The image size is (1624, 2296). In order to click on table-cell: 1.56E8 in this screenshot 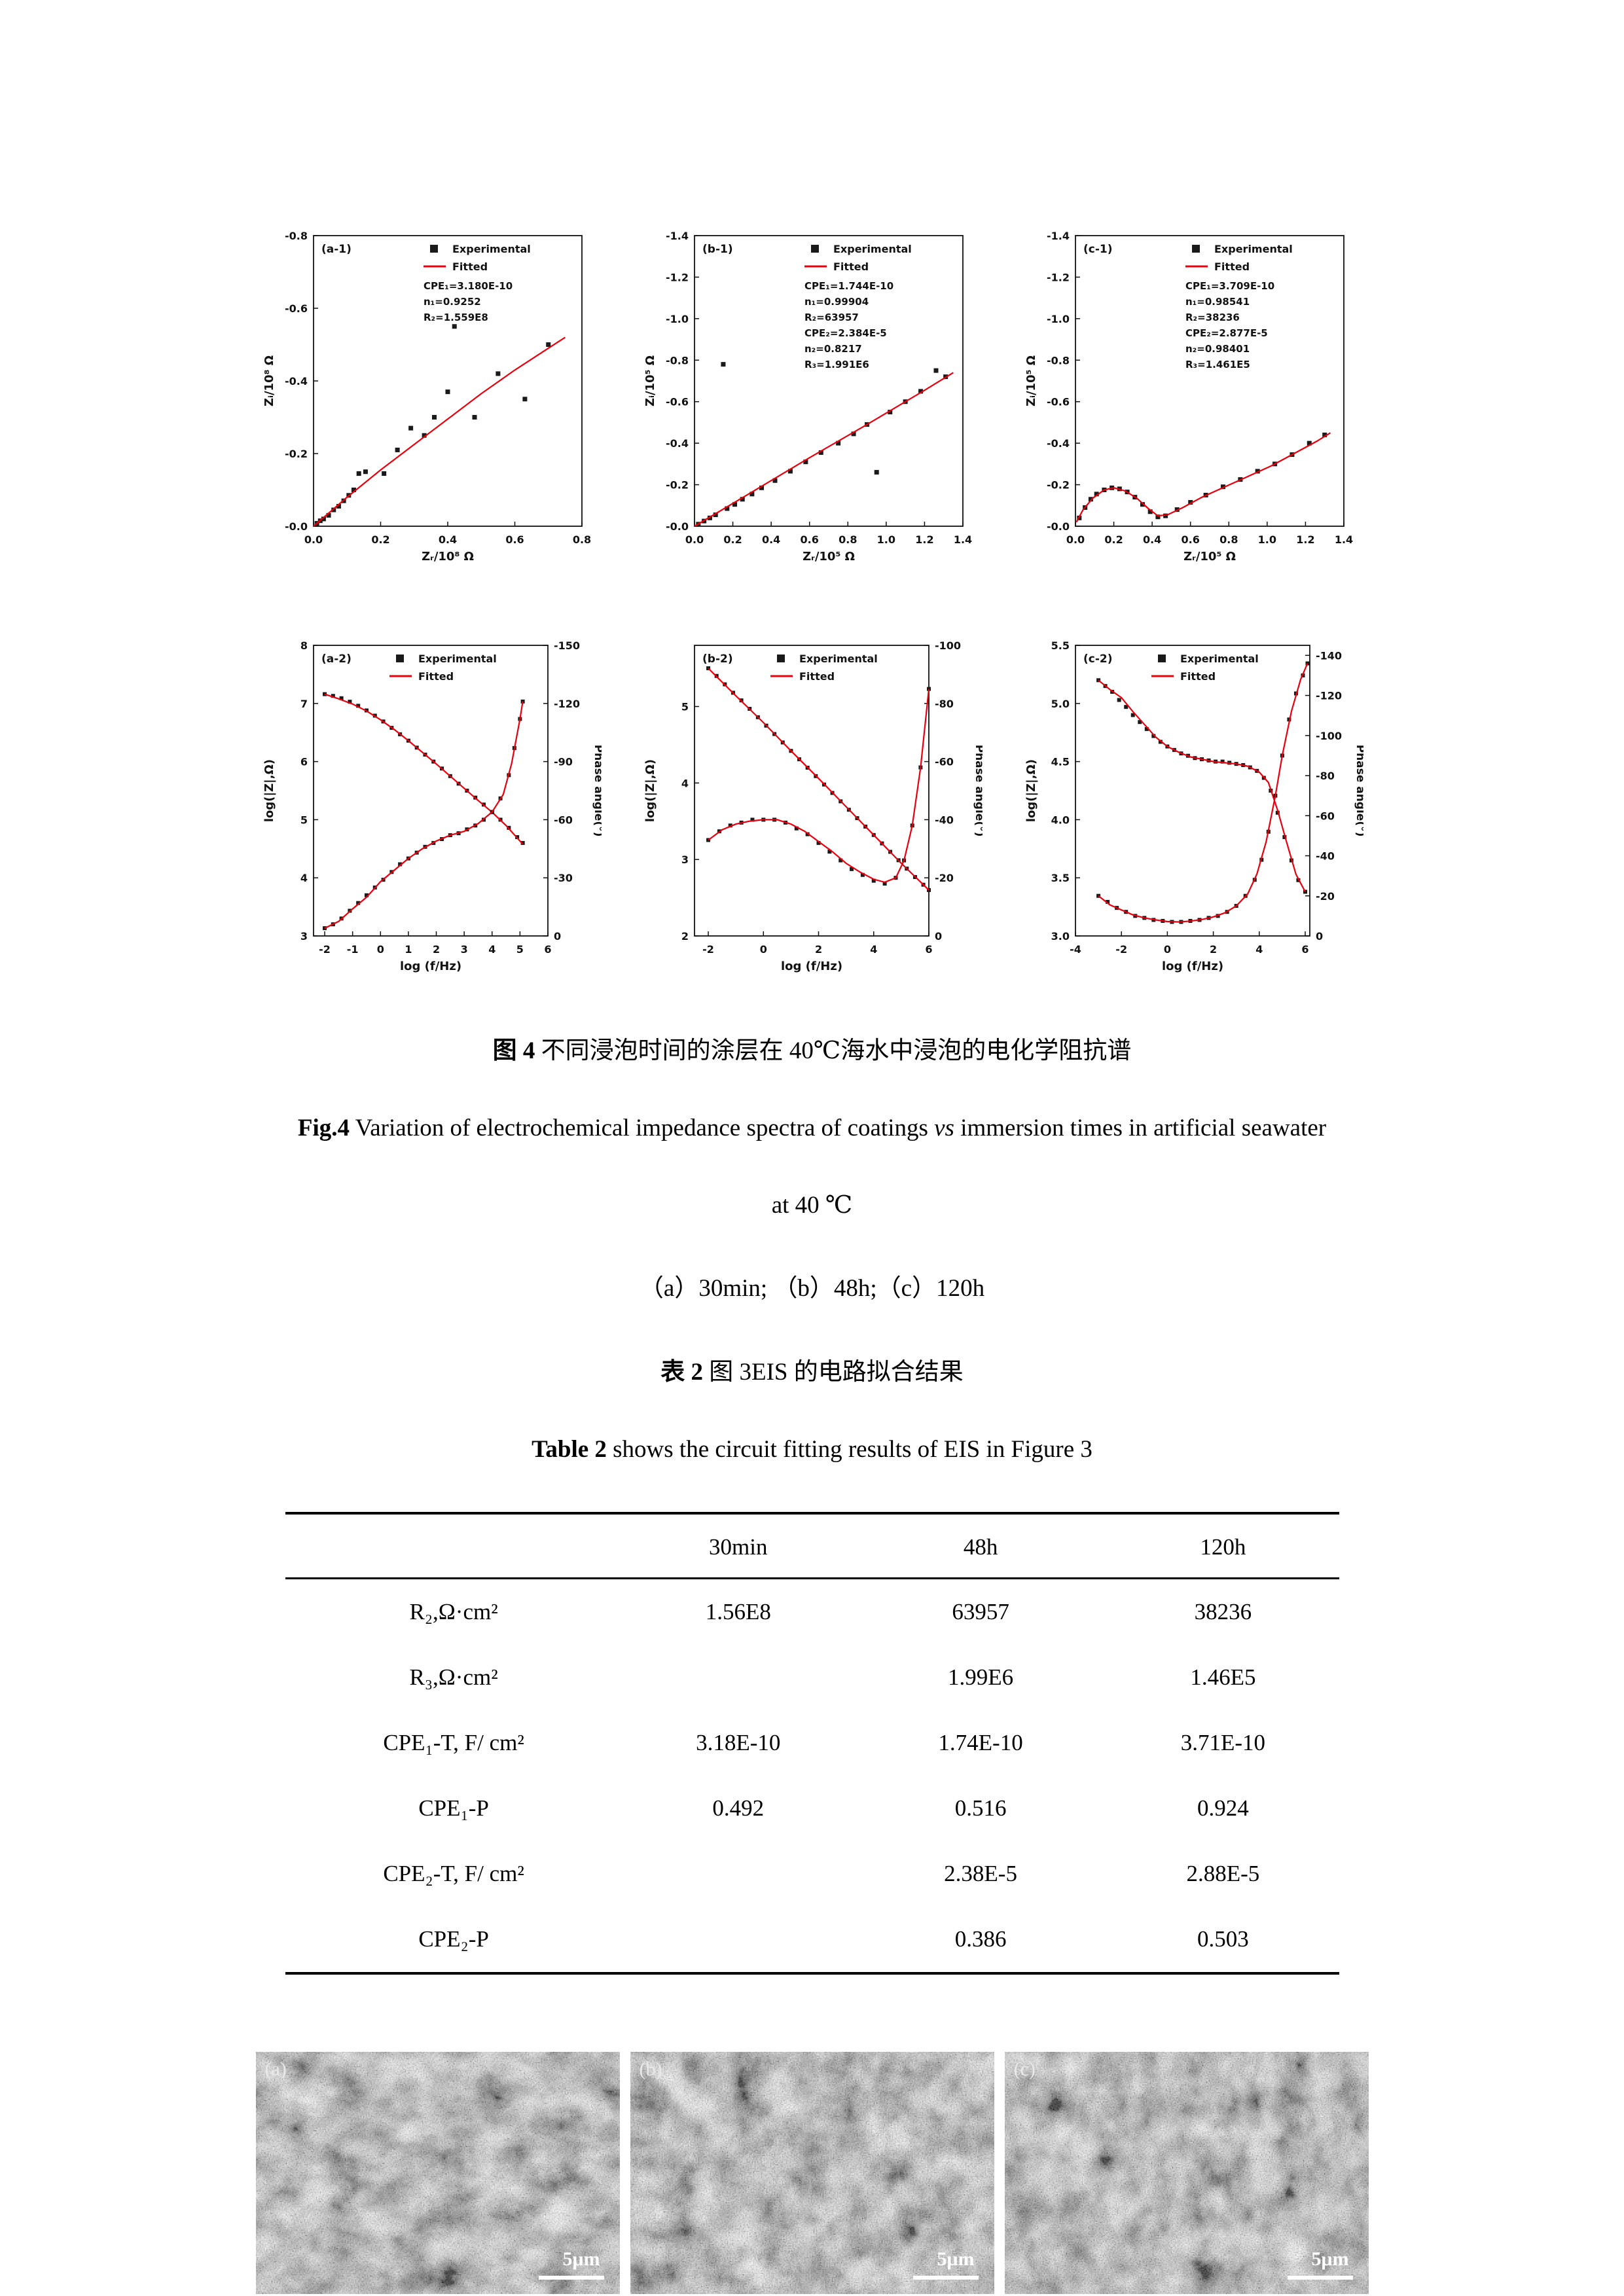, I will do `click(738, 1611)`.